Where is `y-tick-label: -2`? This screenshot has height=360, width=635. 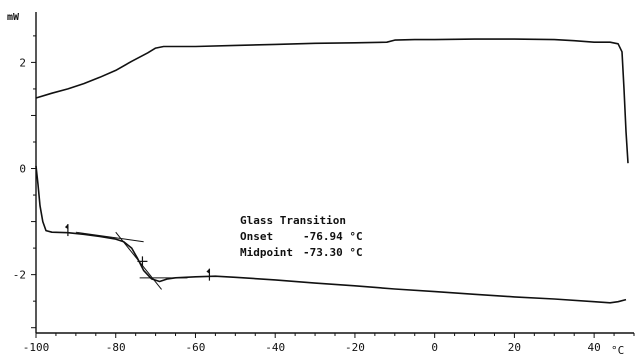
y-tick-label: -2 is located at coordinates (19, 275).